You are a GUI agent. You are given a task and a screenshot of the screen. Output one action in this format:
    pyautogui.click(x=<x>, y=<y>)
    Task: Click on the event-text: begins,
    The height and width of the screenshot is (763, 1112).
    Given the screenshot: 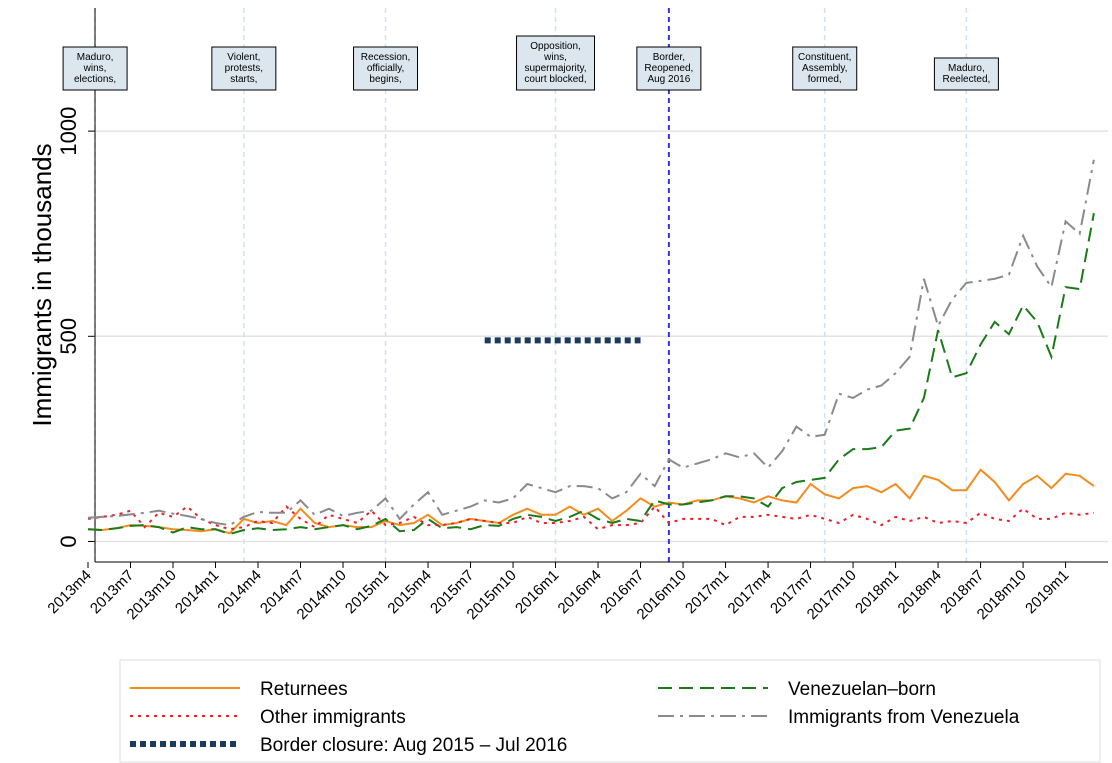 What is the action you would take?
    pyautogui.click(x=385, y=79)
    